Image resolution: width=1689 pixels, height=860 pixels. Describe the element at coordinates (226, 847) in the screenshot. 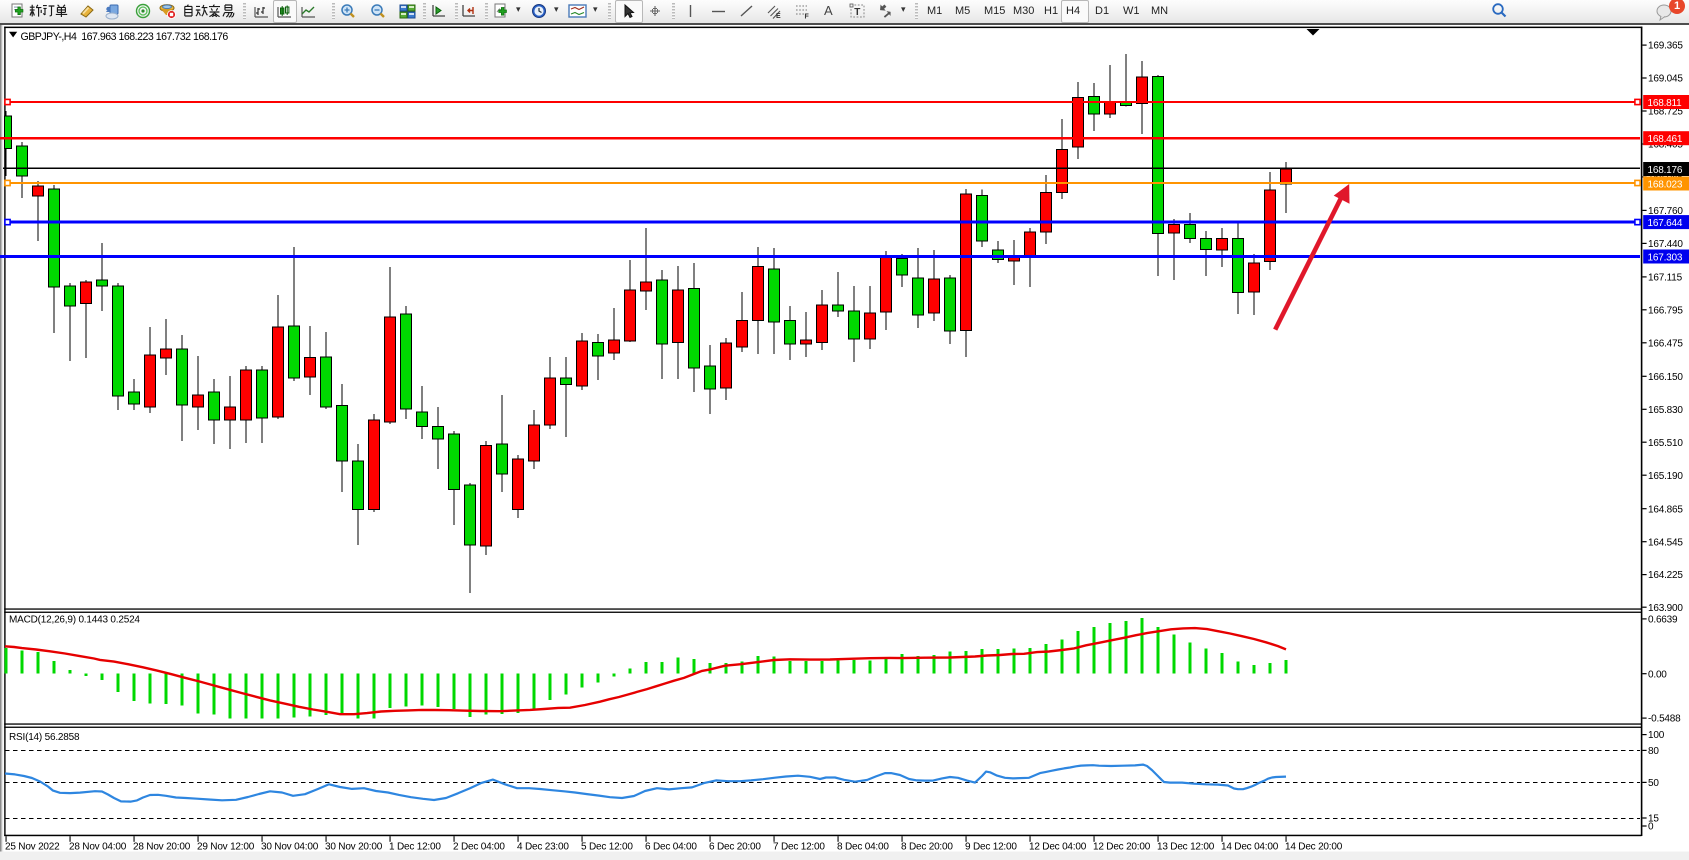

I see `svg-text: 29 Nov 12:00` at that location.